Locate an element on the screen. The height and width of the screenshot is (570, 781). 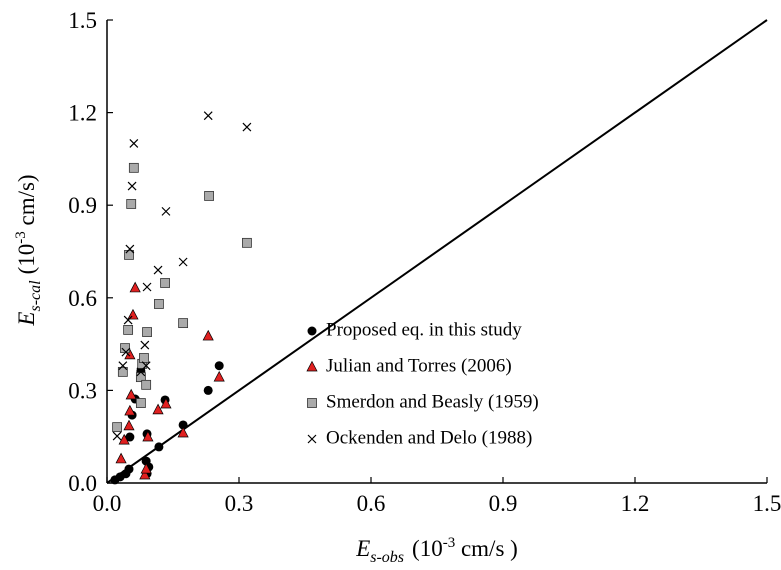
legend-label: Smerdon and Beasly (1959) is located at coordinates (432, 401).